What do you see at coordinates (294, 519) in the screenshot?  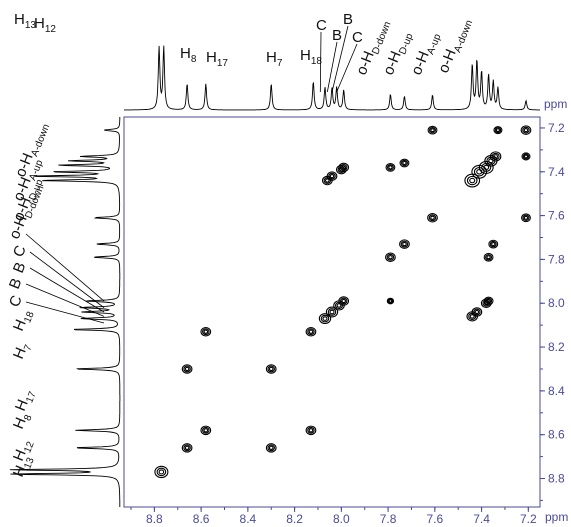 I see `x-tick-label: 8.2` at bounding box center [294, 519].